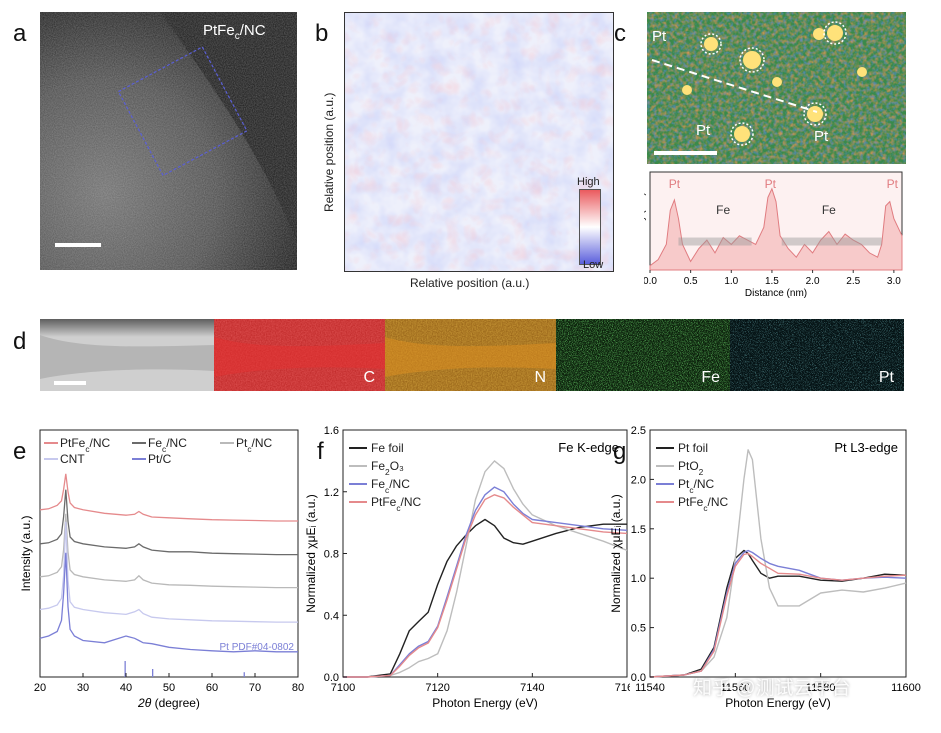  I want to click on profile-xtick-label-1: 0.5, so click(691, 281).